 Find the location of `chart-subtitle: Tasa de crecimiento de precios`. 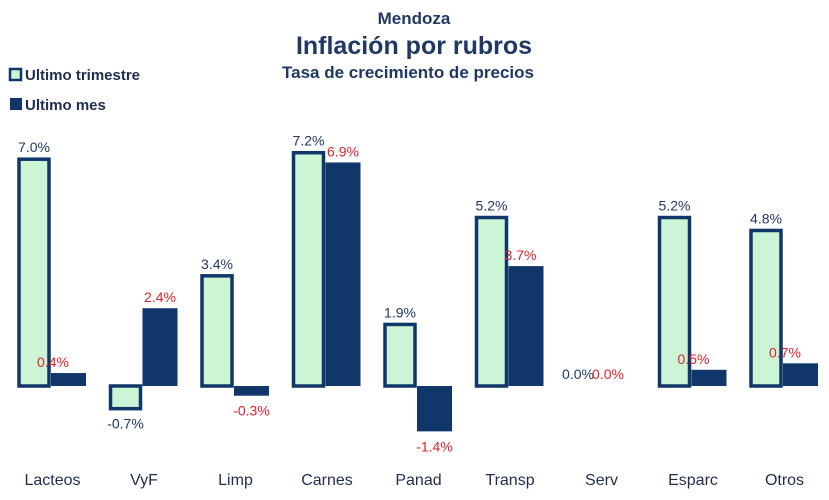

chart-subtitle: Tasa de crecimiento de precios is located at coordinates (408, 72).